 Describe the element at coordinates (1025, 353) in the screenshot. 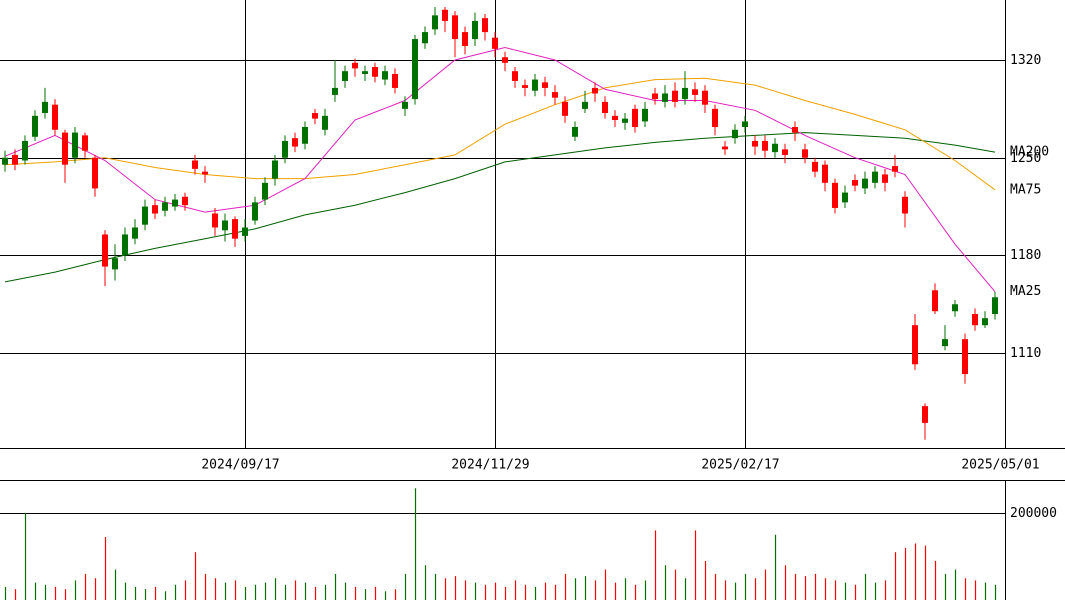

I see `y-tick-label: 1110` at that location.